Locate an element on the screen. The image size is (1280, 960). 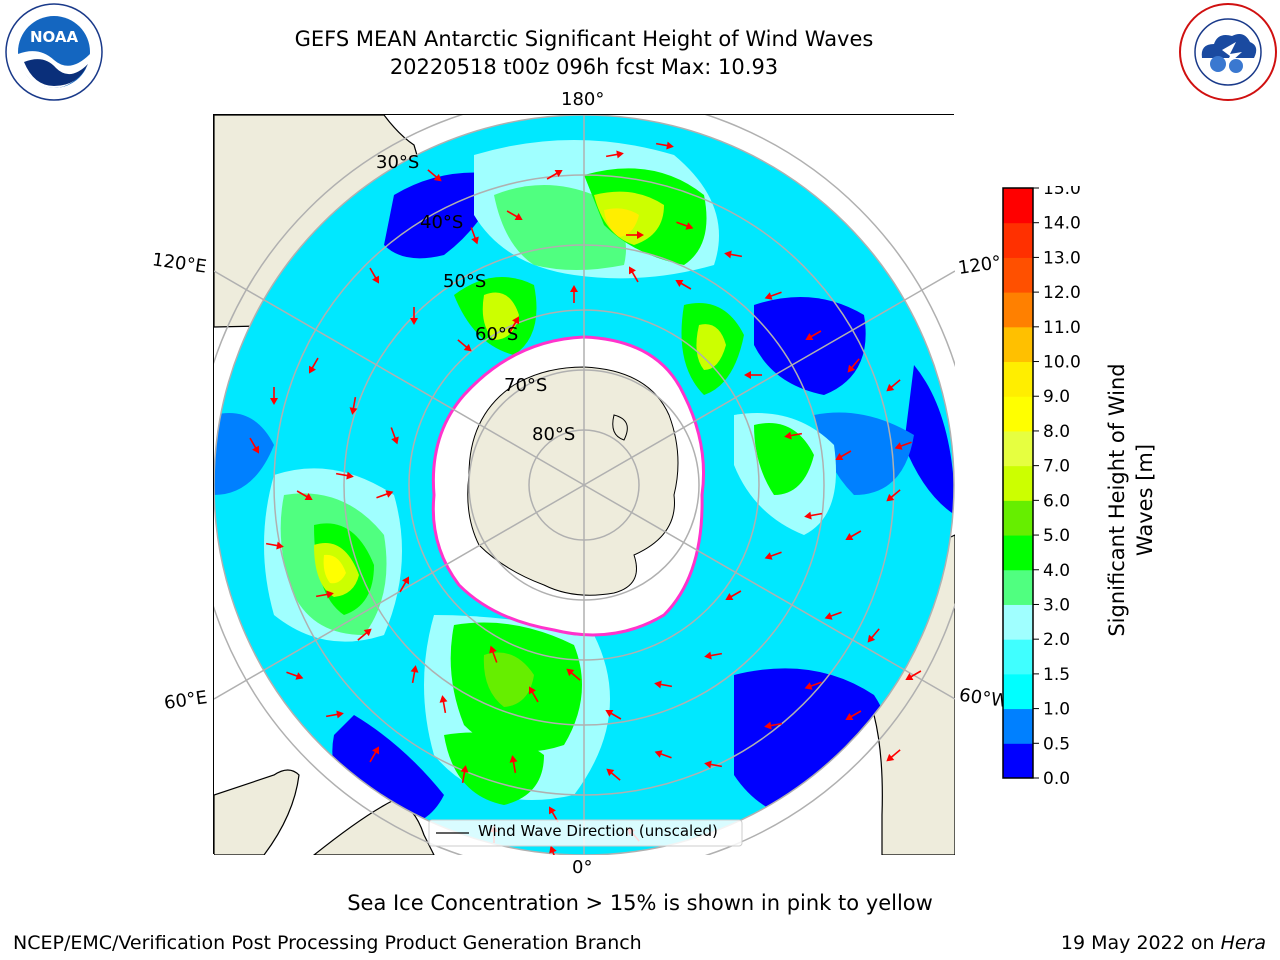
antarctica is located at coordinates (568, 486).